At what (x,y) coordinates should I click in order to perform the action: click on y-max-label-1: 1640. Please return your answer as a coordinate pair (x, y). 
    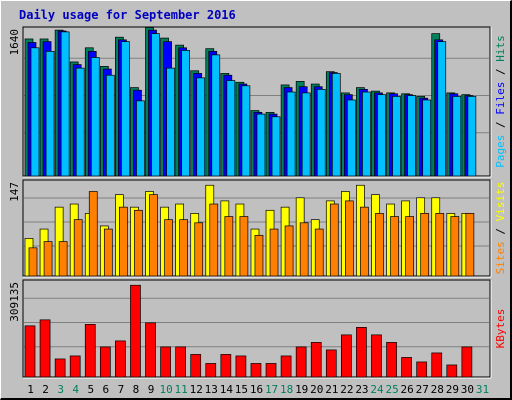
    Looking at the image, I should click on (14, 42).